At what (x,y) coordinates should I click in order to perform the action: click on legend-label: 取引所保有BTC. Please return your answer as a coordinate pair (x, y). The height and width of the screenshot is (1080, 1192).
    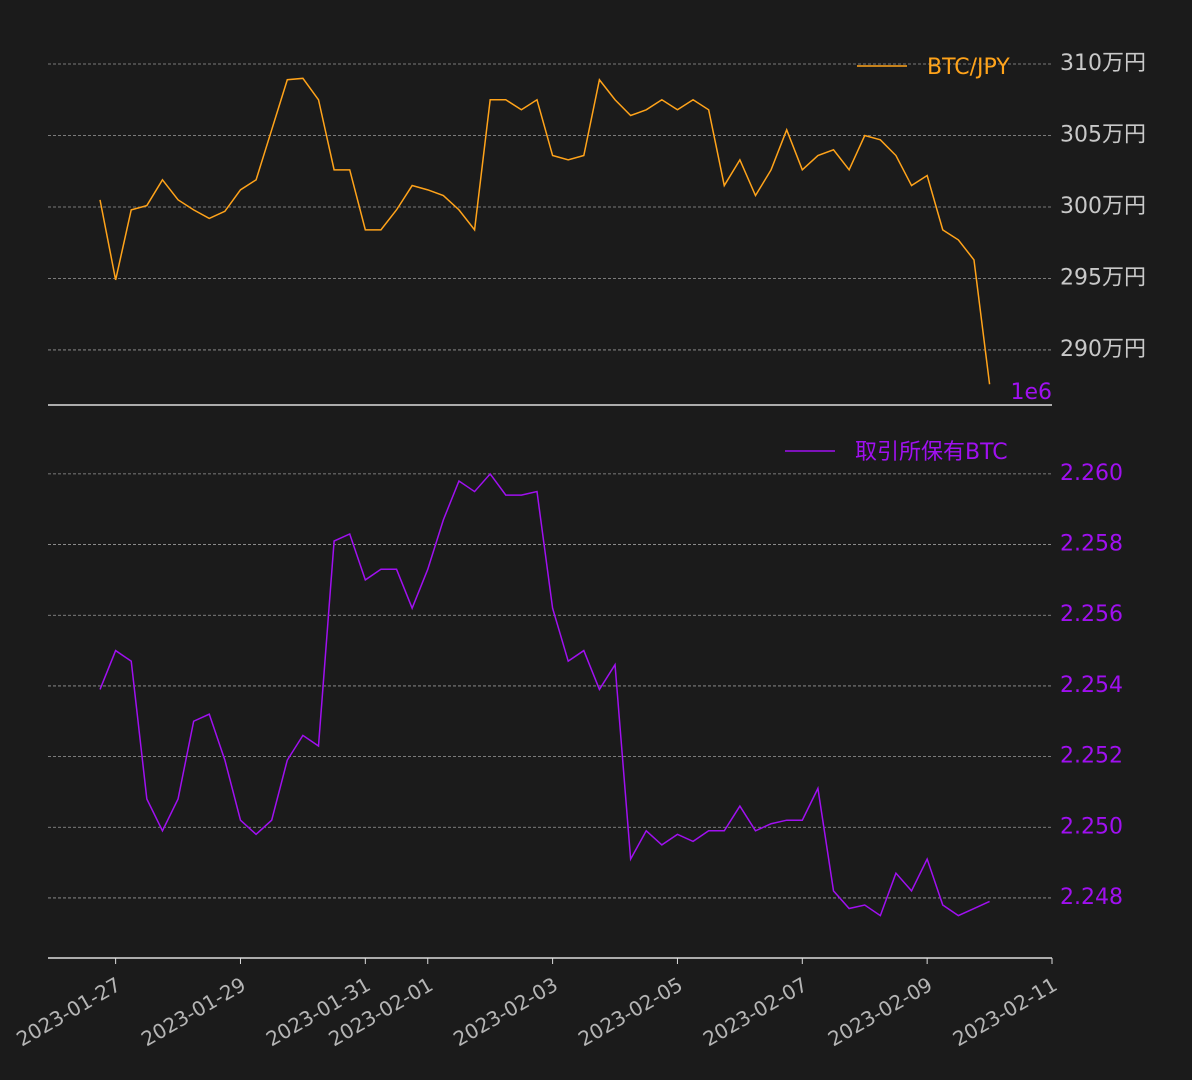
    Looking at the image, I should click on (931, 452).